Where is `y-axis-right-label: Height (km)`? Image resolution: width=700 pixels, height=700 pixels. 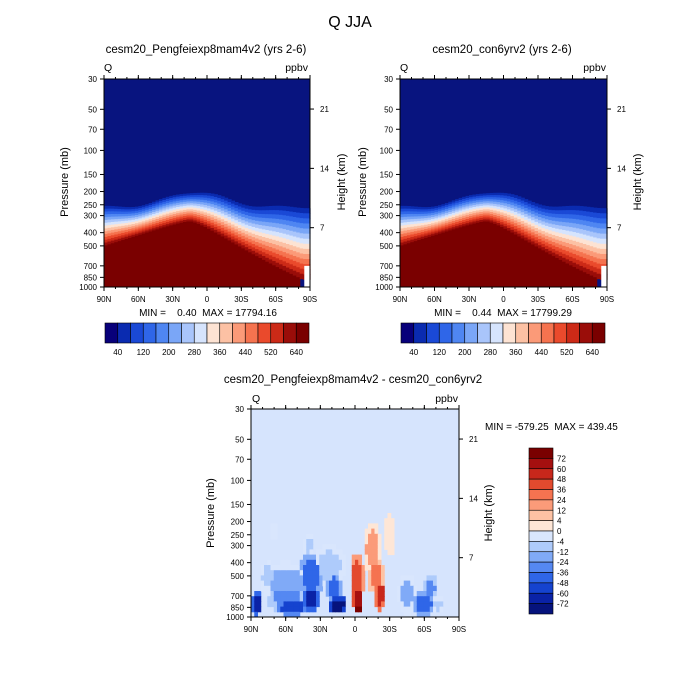 y-axis-right-label: Height (km) is located at coordinates (489, 513).